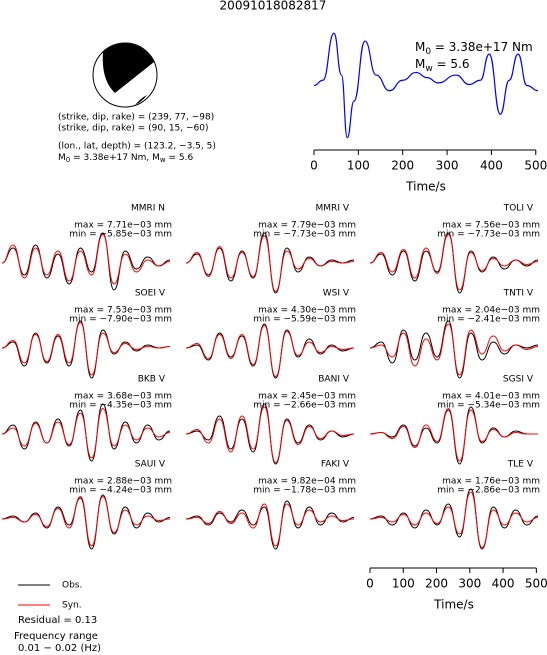  What do you see at coordinates (123, 226) in the screenshot?
I see `station-max: max = 7.71e−03 mm` at bounding box center [123, 226].